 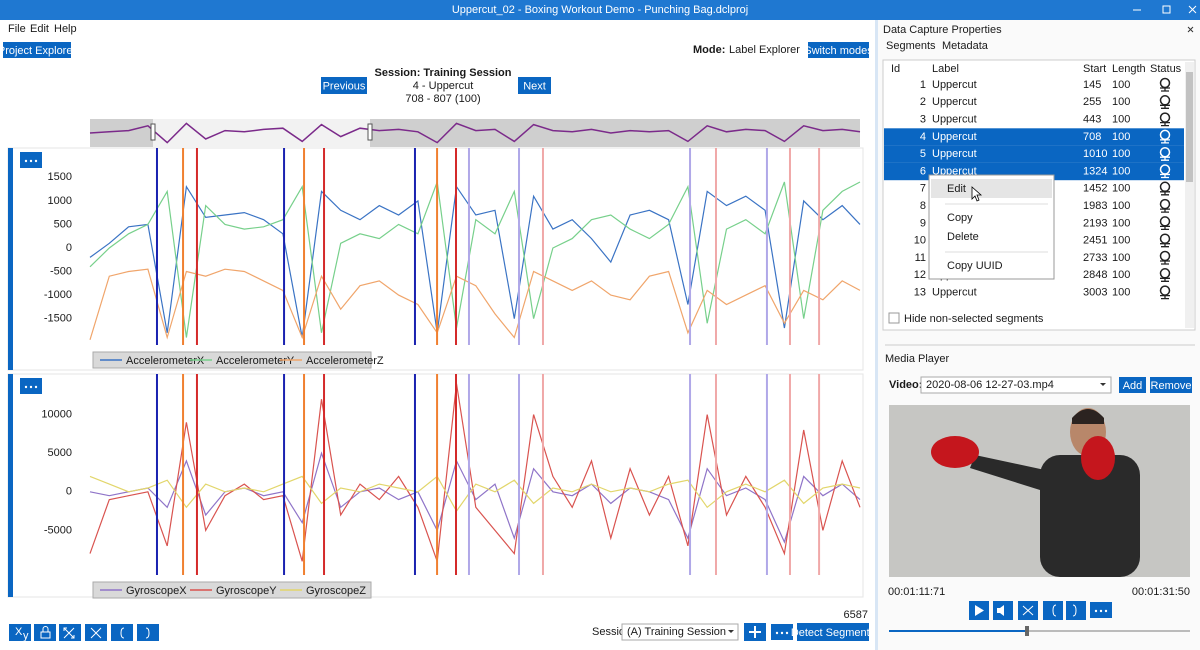 What do you see at coordinates (65, 29) in the screenshot?
I see `menu-item: Help` at bounding box center [65, 29].